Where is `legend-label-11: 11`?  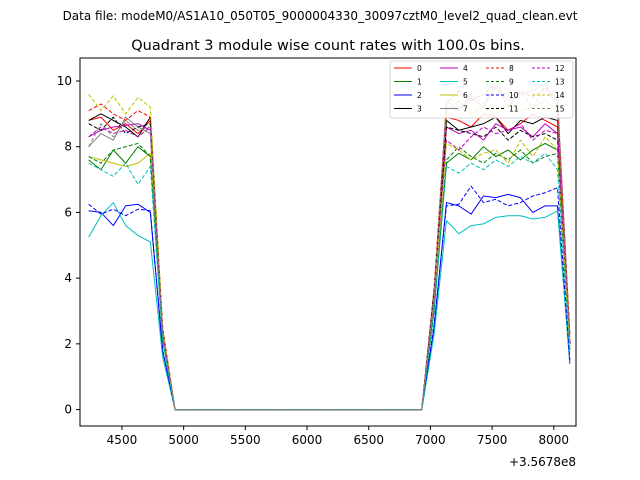
legend-label-11: 11 is located at coordinates (514, 109).